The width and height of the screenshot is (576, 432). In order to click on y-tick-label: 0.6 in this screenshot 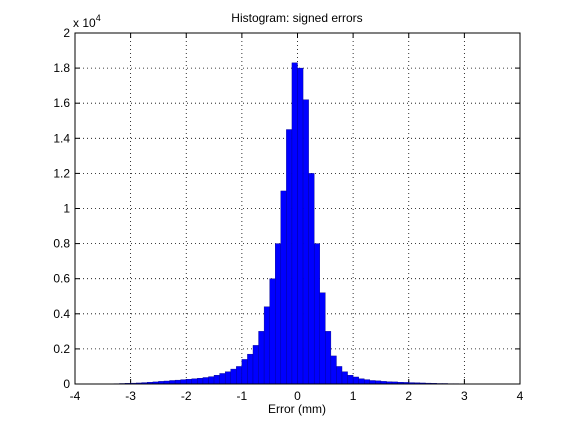, I will do `click(61, 279)`.